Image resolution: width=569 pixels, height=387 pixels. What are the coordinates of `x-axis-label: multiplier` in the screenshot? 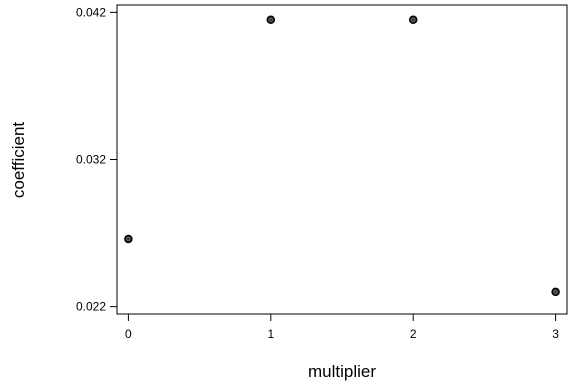 It's located at (342, 371).